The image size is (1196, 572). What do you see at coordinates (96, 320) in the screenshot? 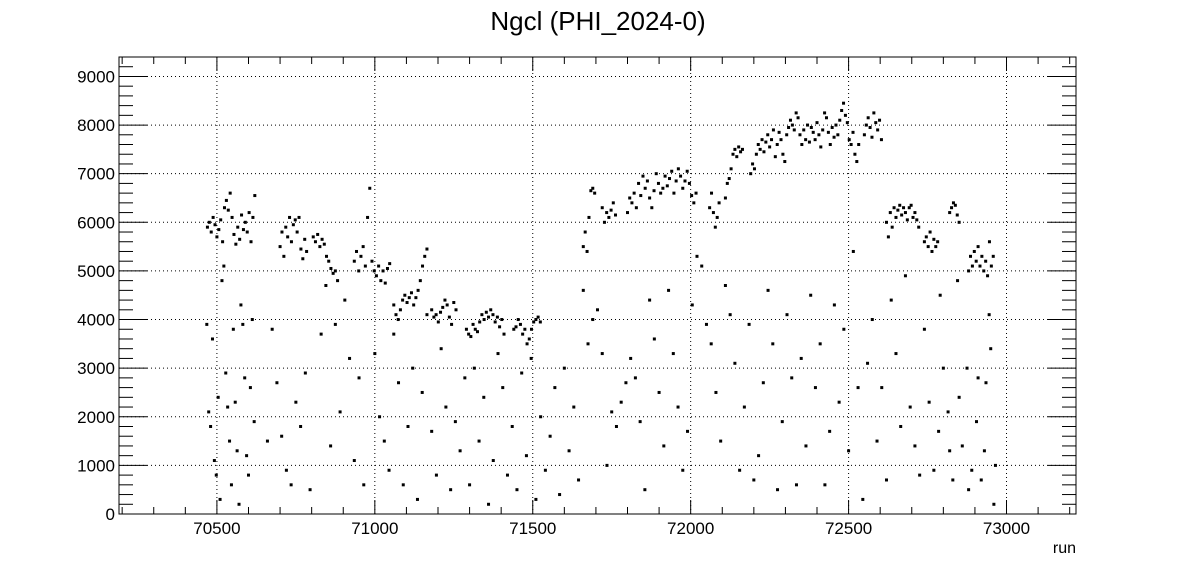
I see `y-tick-label: 4000` at bounding box center [96, 320].